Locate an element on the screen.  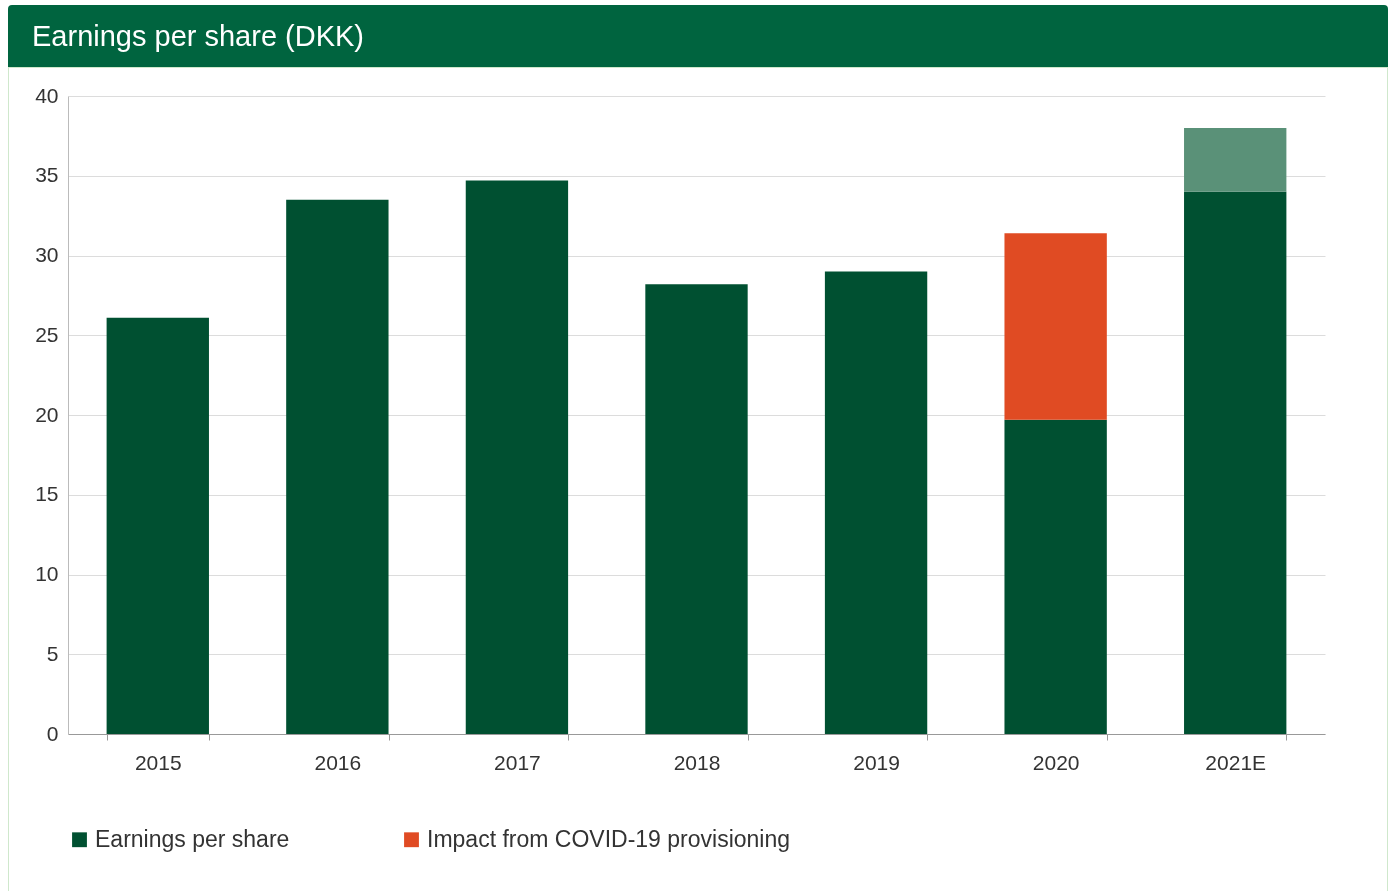
y-tick-label: 0 is located at coordinates (52, 733).